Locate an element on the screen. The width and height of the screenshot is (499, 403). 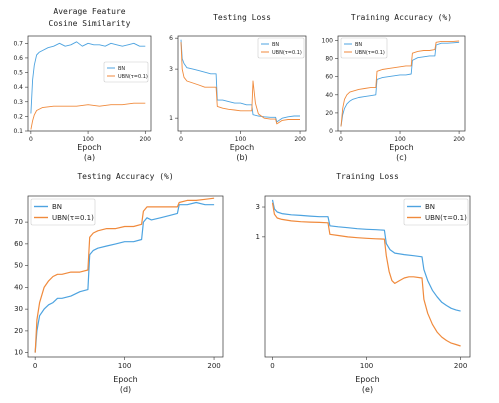
chart-title: Testing Loss is located at coordinates (242, 17).